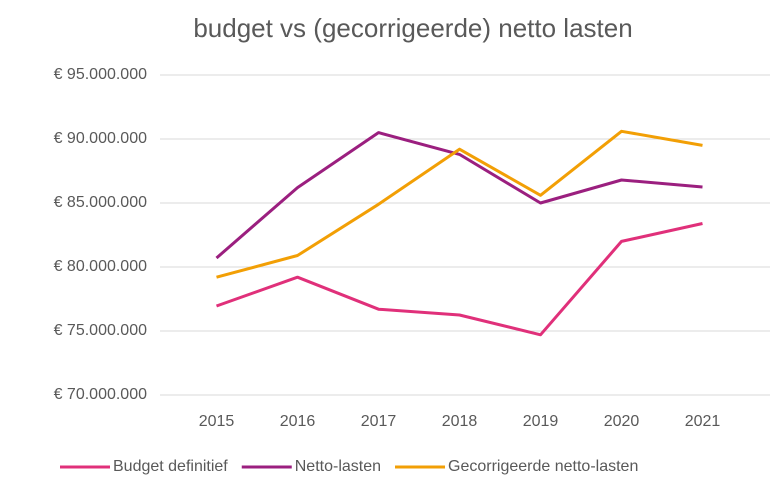 This screenshot has width=776, height=483. What do you see at coordinates (298, 421) in the screenshot?
I see `x-tick-label: 2016` at bounding box center [298, 421].